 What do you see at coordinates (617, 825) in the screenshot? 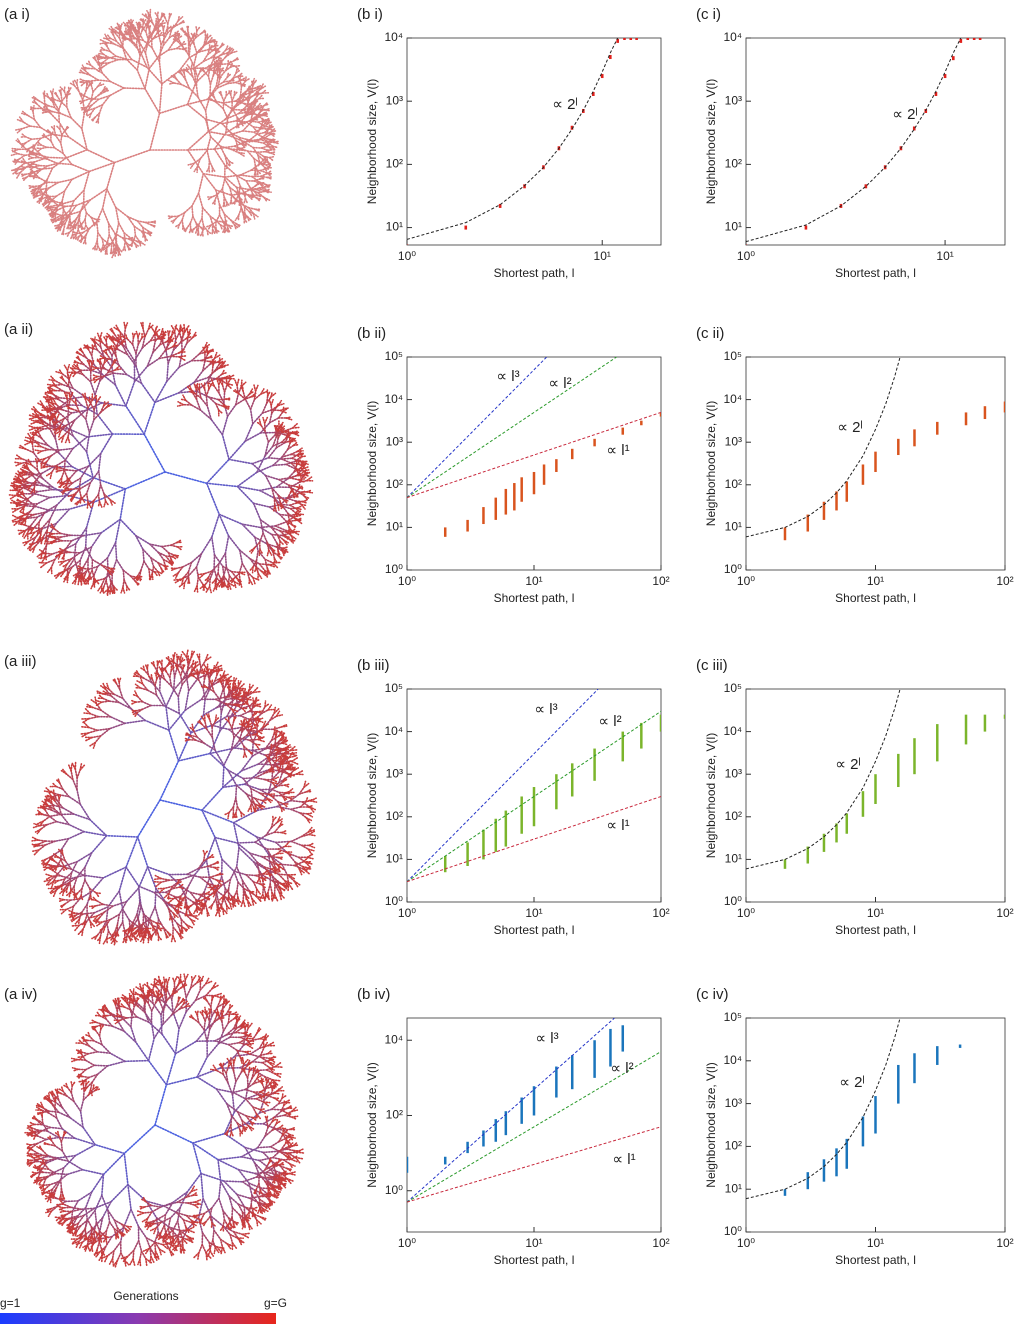
I see `fit-annotation: ∝ l¹` at bounding box center [617, 825].